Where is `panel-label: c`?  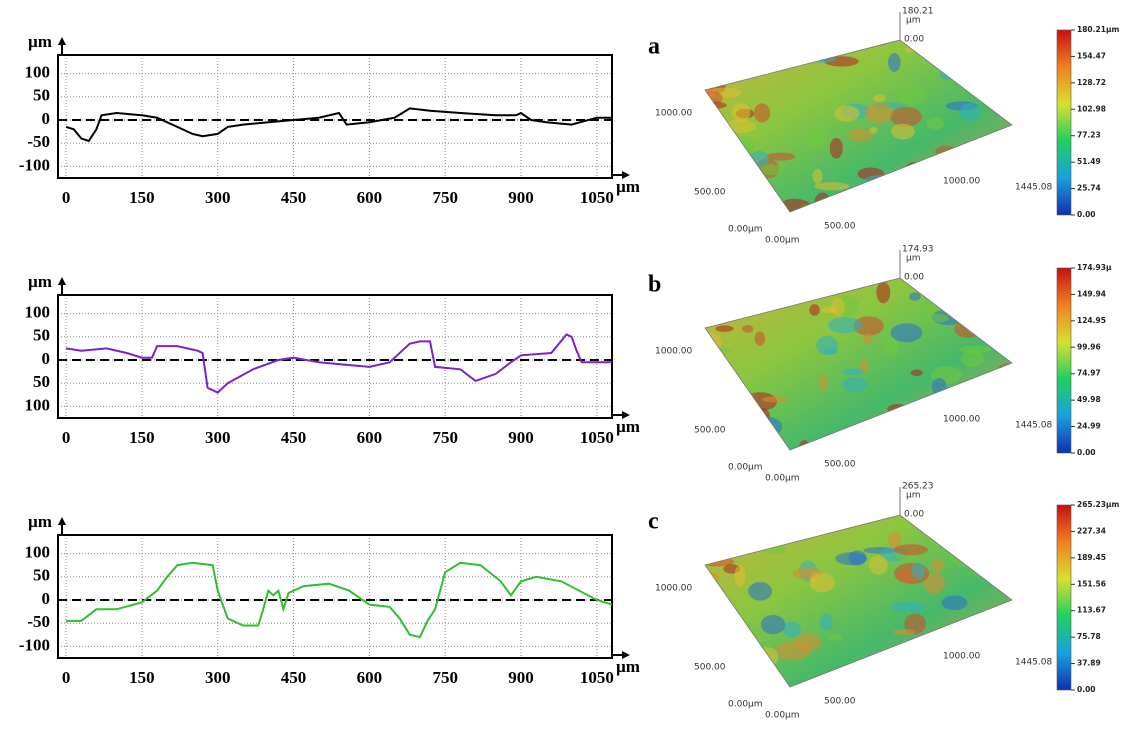 panel-label: c is located at coordinates (653, 522).